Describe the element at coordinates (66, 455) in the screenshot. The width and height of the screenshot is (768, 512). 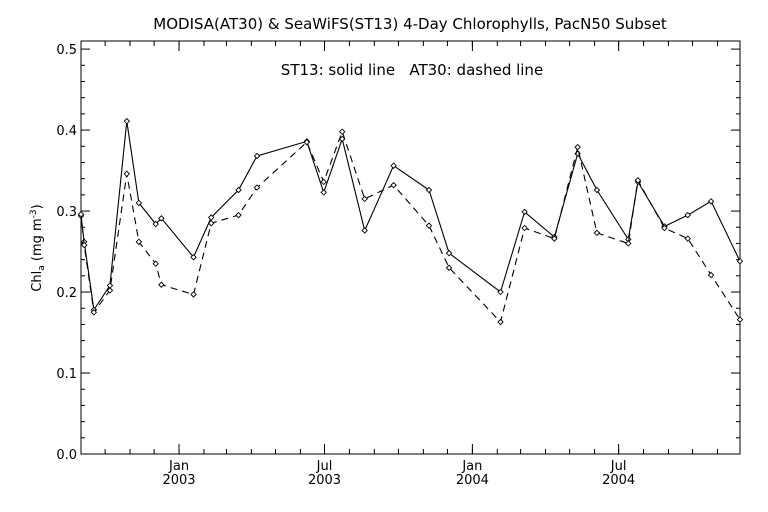
I see `y-tick-label: 0.0` at that location.